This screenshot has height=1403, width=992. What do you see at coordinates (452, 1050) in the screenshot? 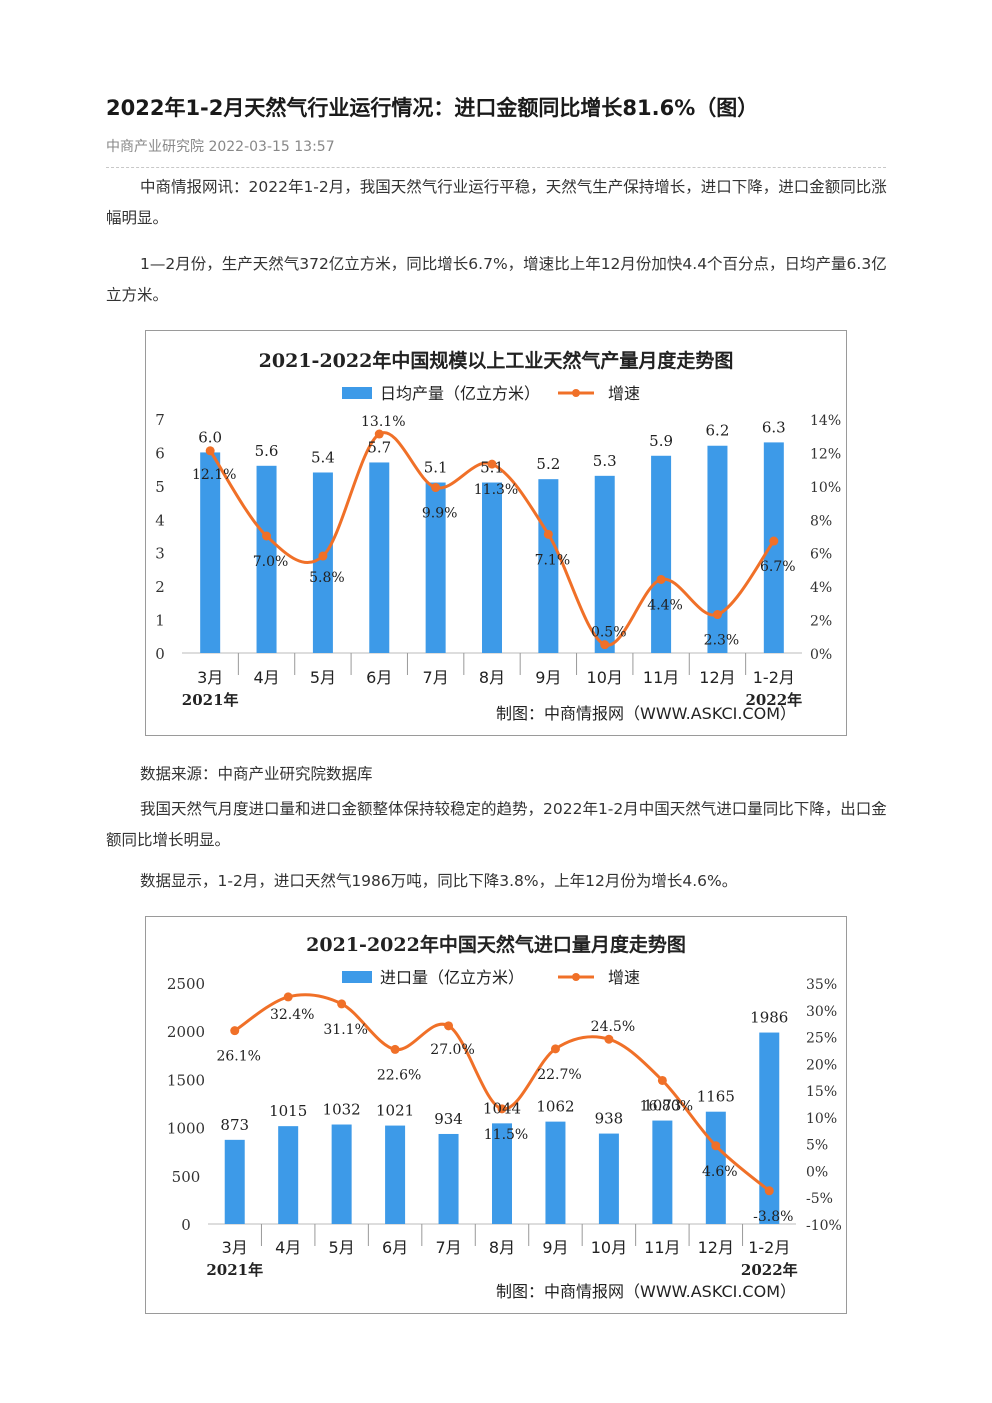
I see `growth-value-label: 27.0%` at bounding box center [452, 1050].